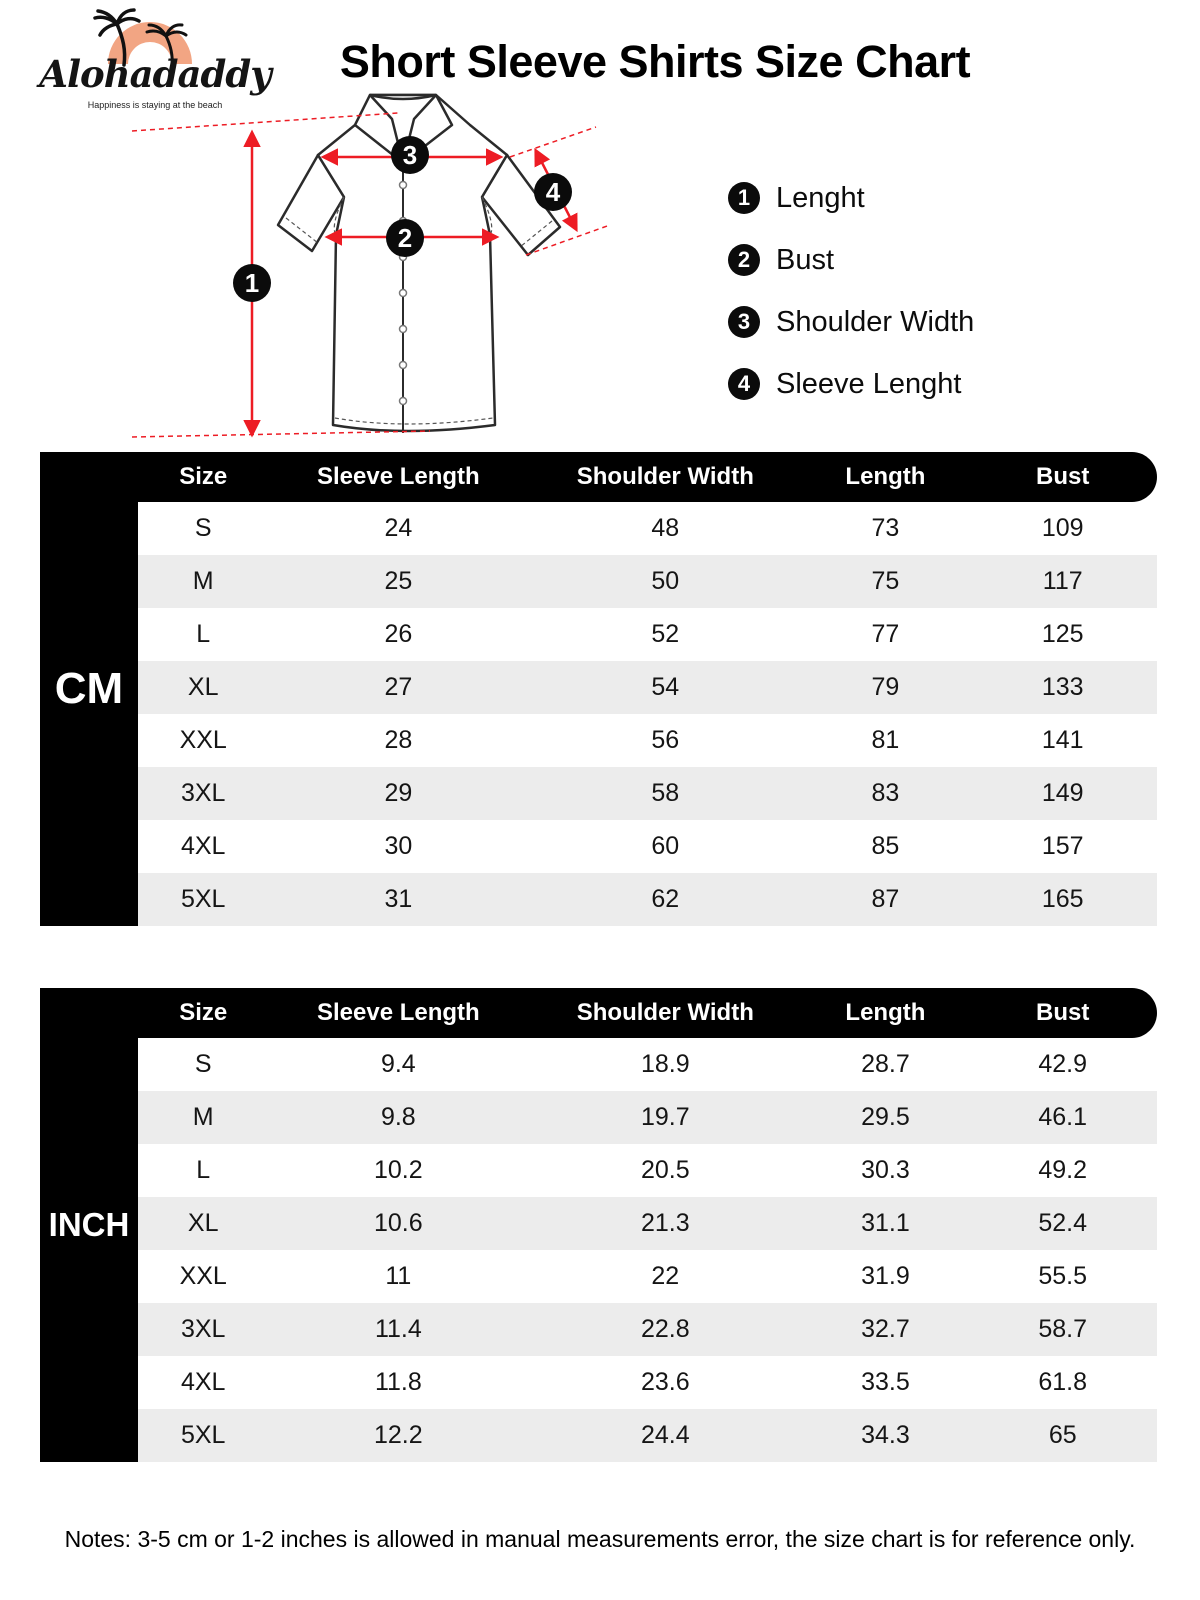  I want to click on value-cell: 48, so click(665, 528).